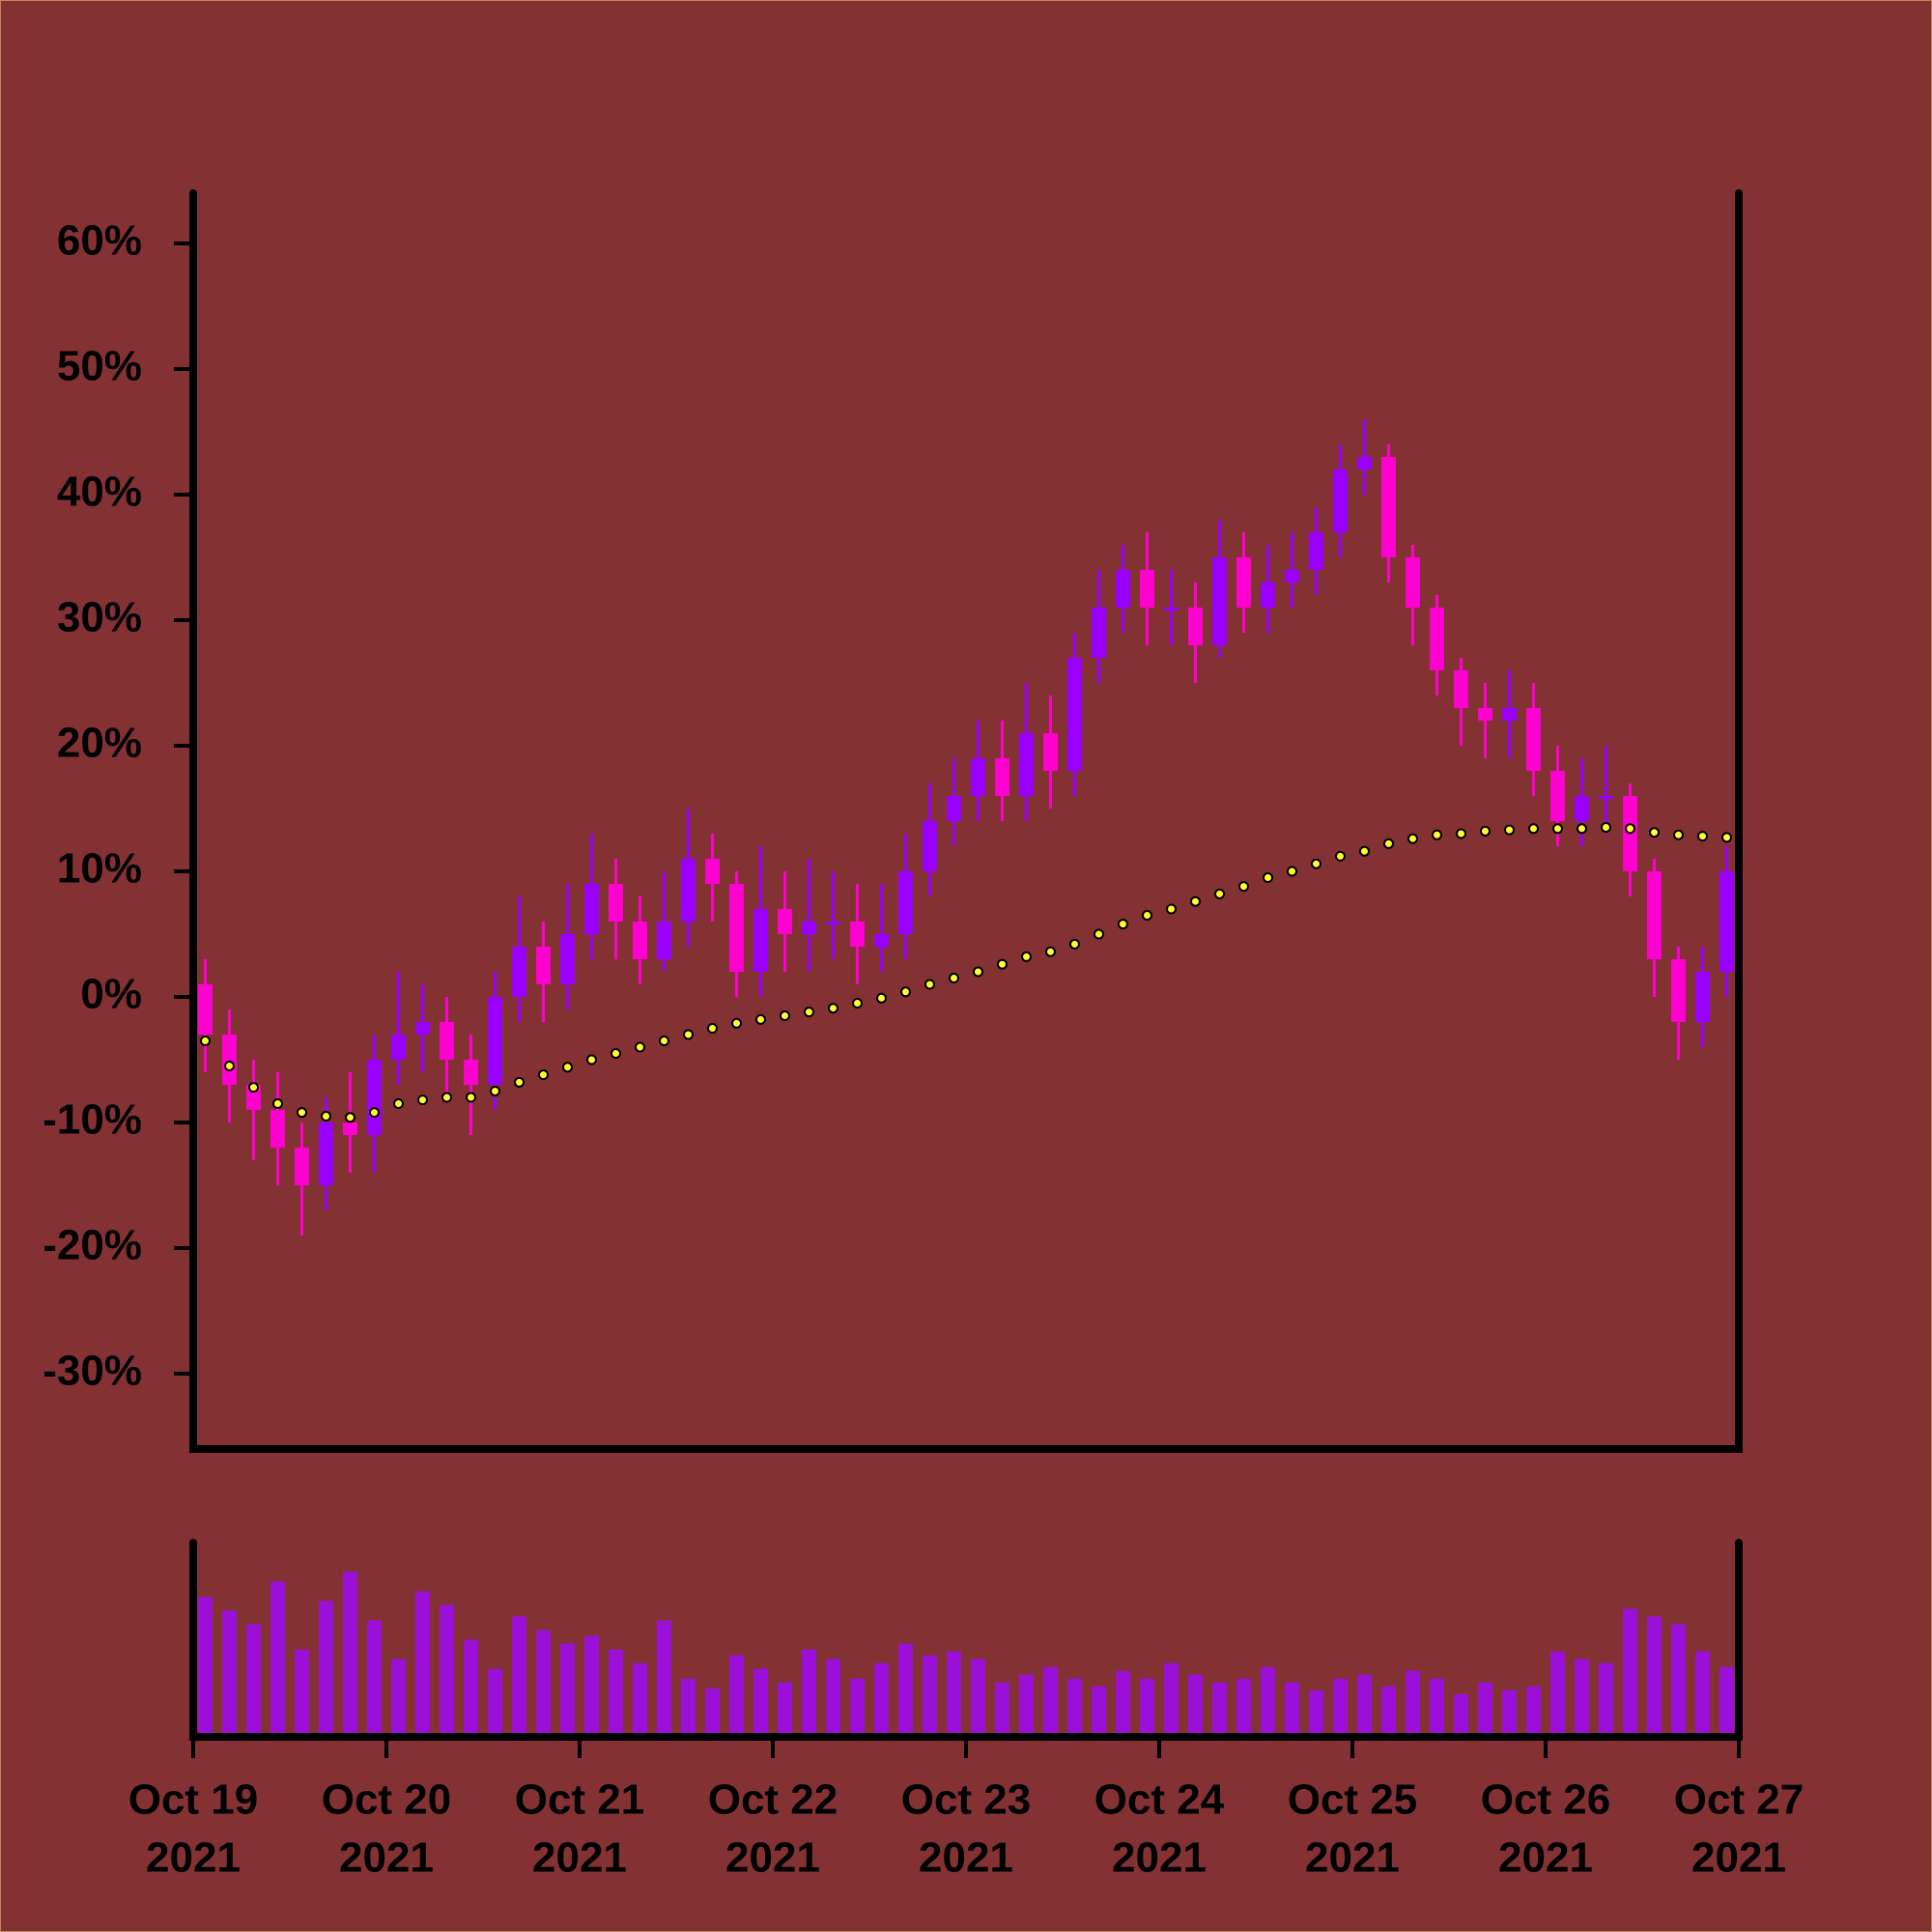 The width and height of the screenshot is (1932, 1932). I want to click on volume-frame, so click(966, 1640).